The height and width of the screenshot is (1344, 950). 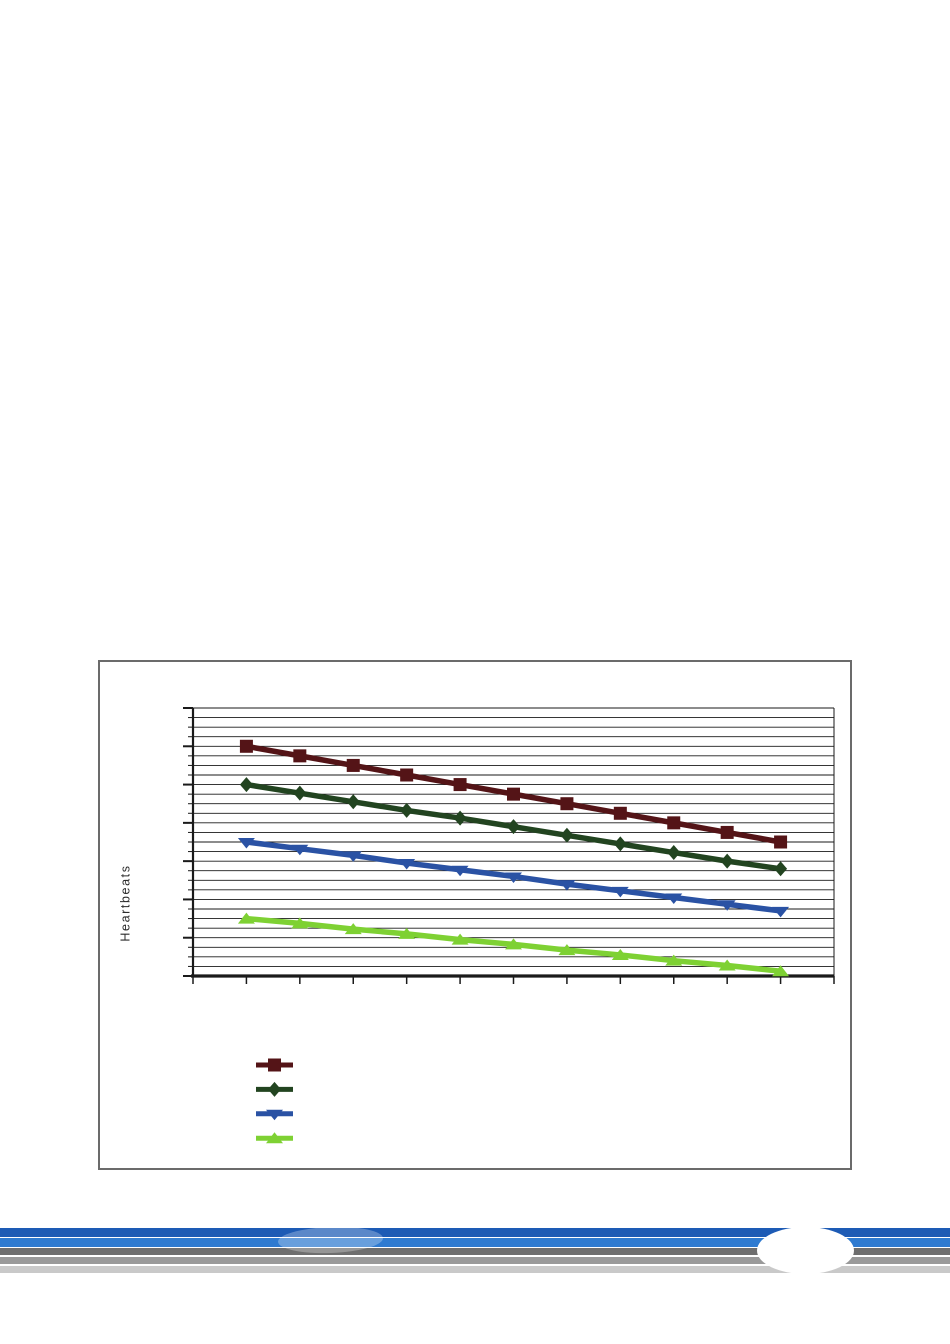 What do you see at coordinates (475, 1251) in the screenshot?
I see `footer-stripe-gray-dark` at bounding box center [475, 1251].